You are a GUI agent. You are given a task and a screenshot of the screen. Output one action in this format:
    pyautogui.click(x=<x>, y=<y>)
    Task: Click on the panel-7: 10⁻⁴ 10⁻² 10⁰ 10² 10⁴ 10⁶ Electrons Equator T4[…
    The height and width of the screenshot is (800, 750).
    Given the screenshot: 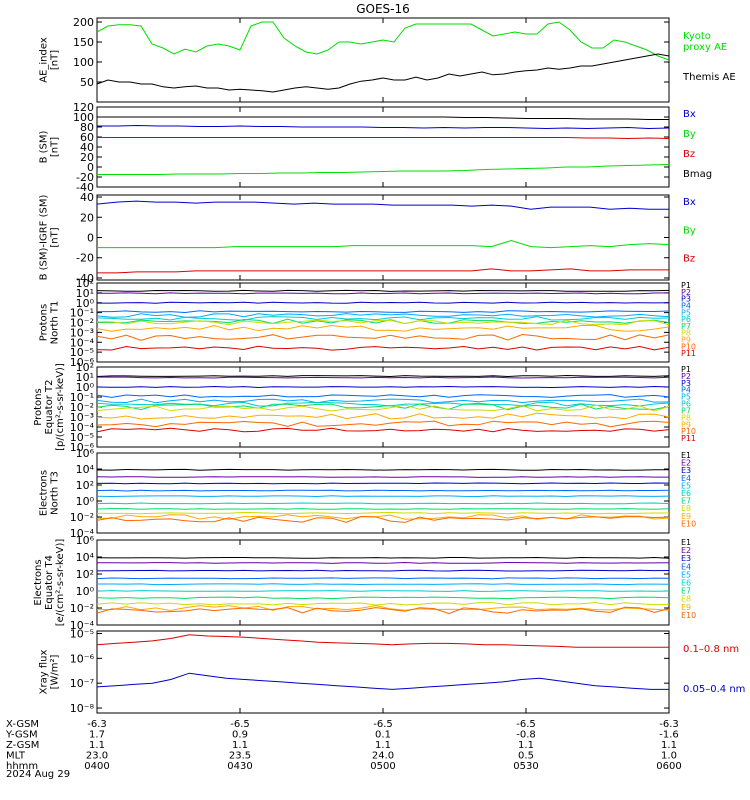 What is the action you would take?
    pyautogui.click(x=364, y=583)
    